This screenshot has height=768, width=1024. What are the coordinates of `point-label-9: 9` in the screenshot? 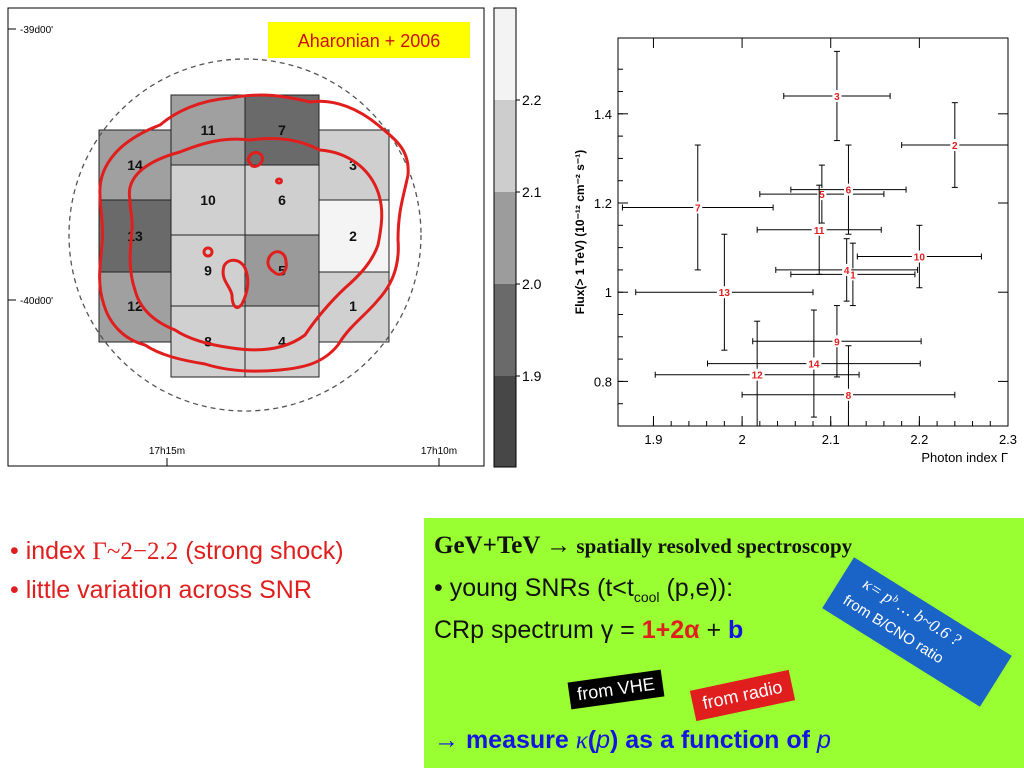 It's located at (837, 342).